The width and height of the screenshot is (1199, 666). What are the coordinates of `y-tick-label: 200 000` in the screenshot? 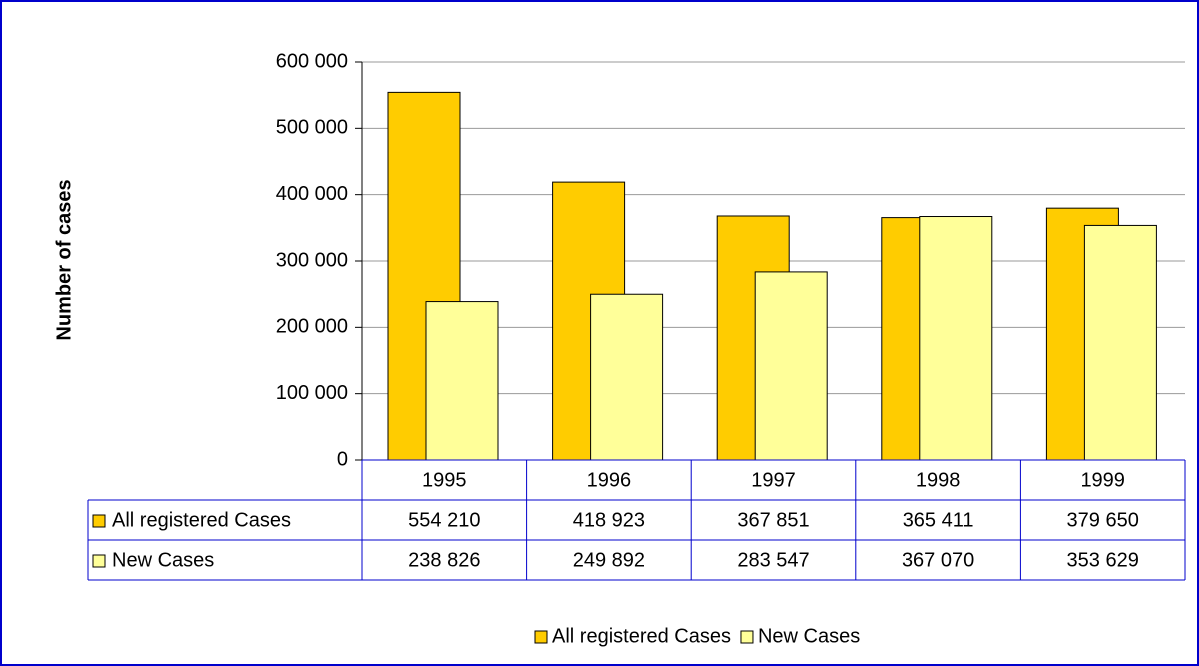 It's located at (312, 327).